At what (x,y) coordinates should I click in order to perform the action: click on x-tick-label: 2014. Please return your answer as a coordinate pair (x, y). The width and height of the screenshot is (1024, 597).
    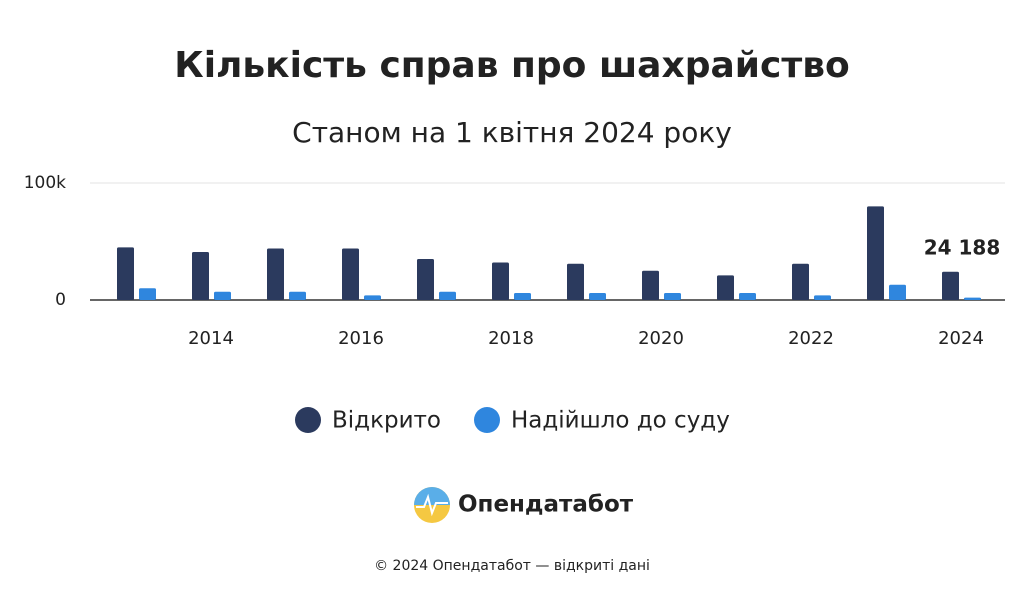
    Looking at the image, I should click on (211, 338).